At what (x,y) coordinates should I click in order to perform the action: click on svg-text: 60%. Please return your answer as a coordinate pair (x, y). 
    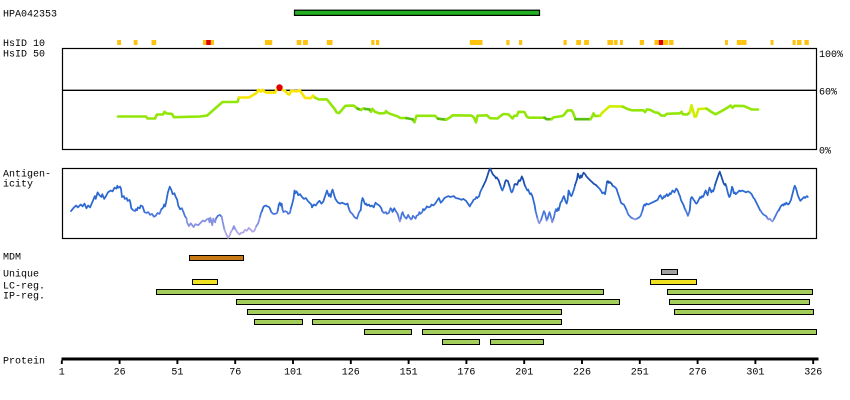
    Looking at the image, I should click on (828, 93).